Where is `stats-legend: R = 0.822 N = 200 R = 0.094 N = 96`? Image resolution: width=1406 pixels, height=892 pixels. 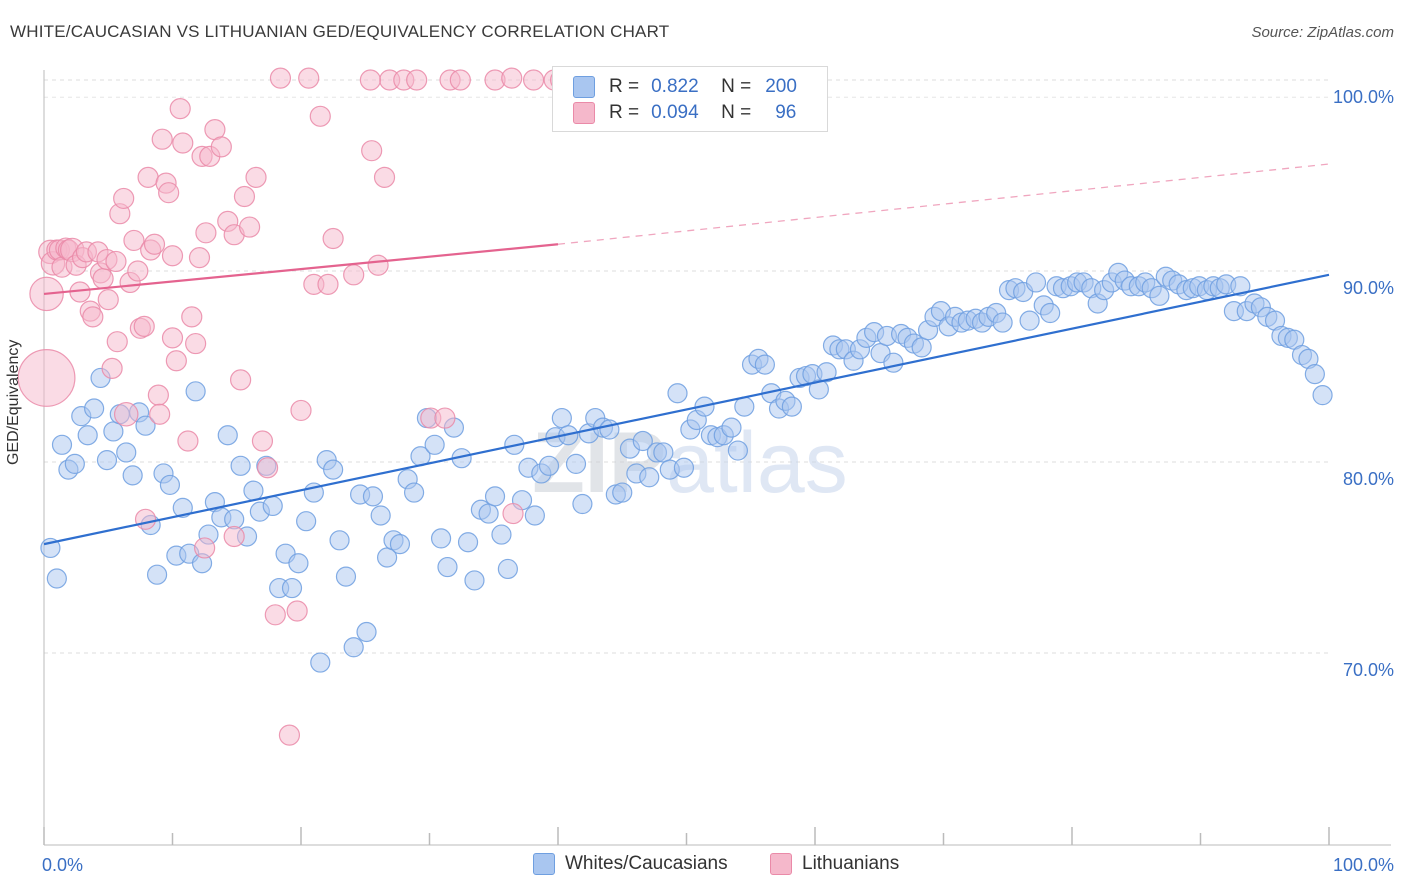 stats-legend: R = 0.822 N = 200 R = 0.094 N = 96 is located at coordinates (690, 99).